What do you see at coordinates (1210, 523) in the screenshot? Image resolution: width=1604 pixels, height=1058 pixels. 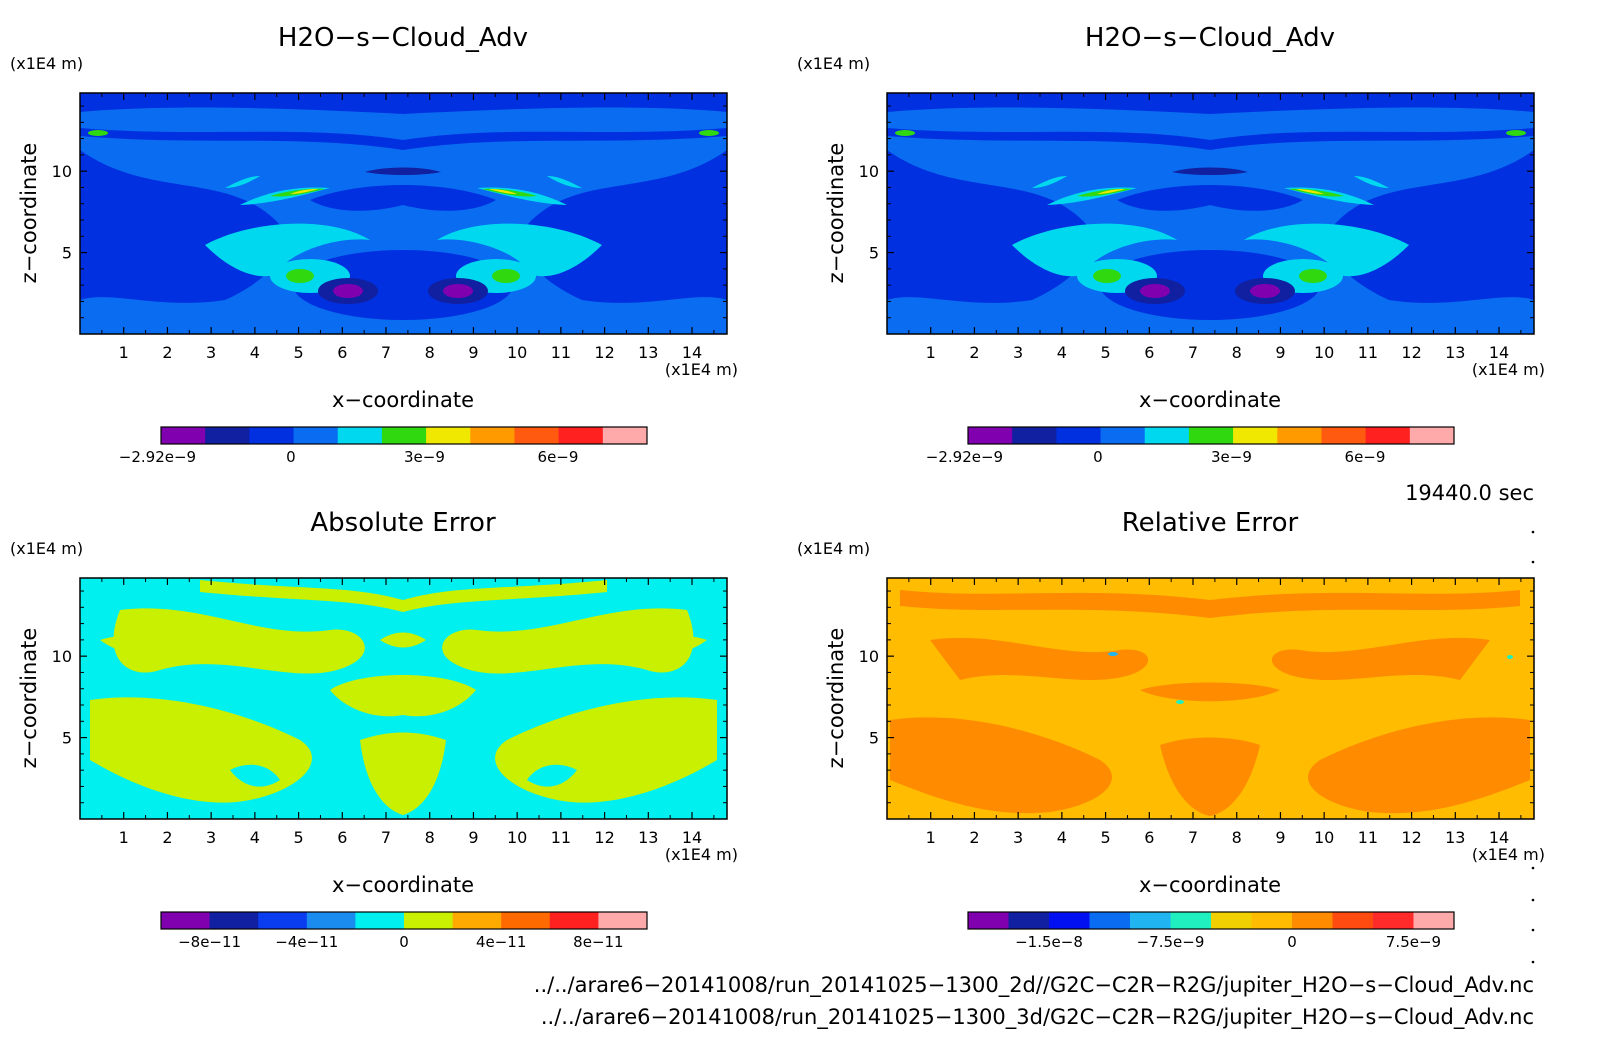 I see `panel-title: Relative Error` at bounding box center [1210, 523].